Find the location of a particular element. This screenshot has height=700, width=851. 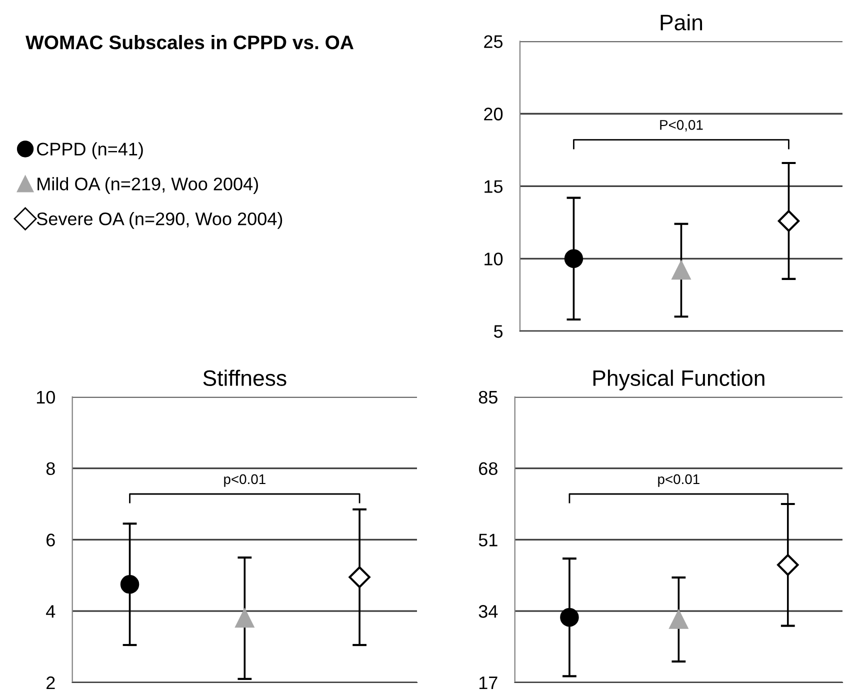

y-tick-label: 8 is located at coordinates (50, 469).